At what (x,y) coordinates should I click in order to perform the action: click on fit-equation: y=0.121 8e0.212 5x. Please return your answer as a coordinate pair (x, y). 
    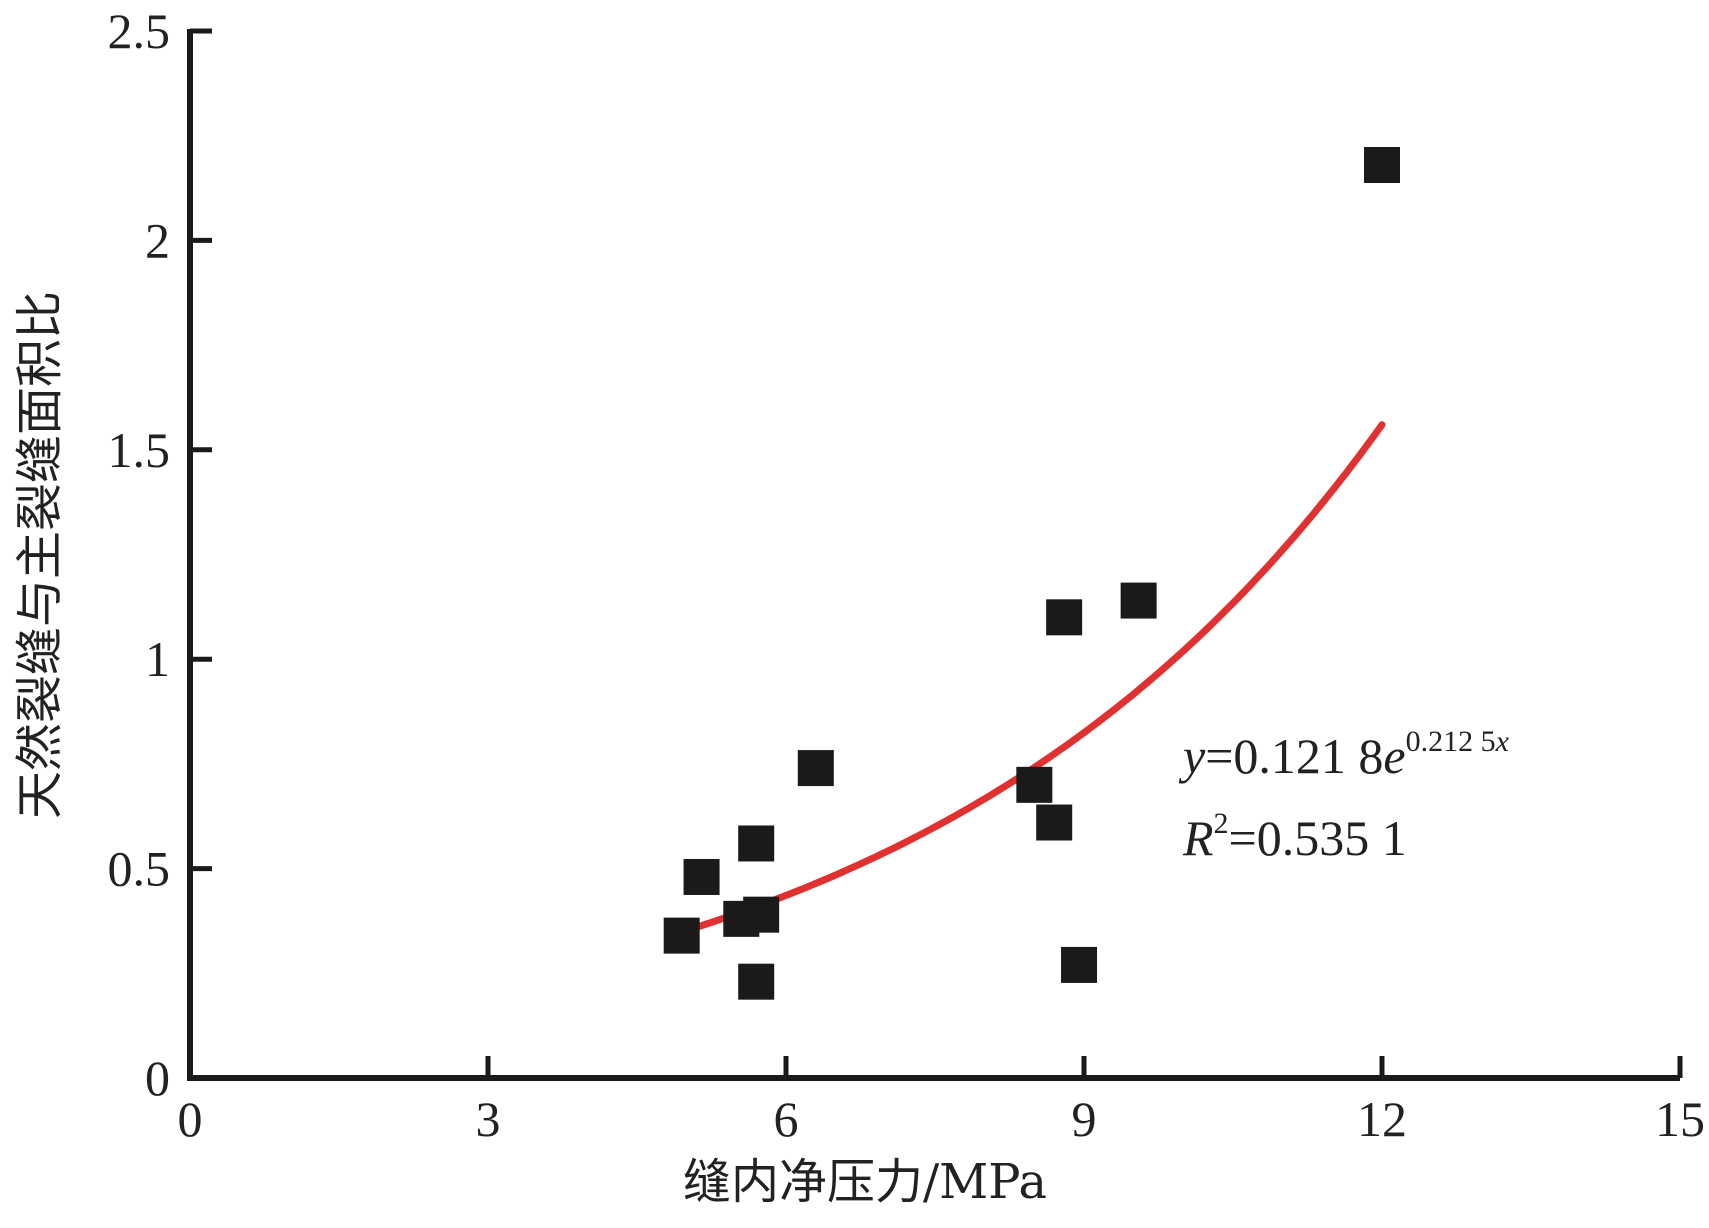
    Looking at the image, I should click on (1344, 754).